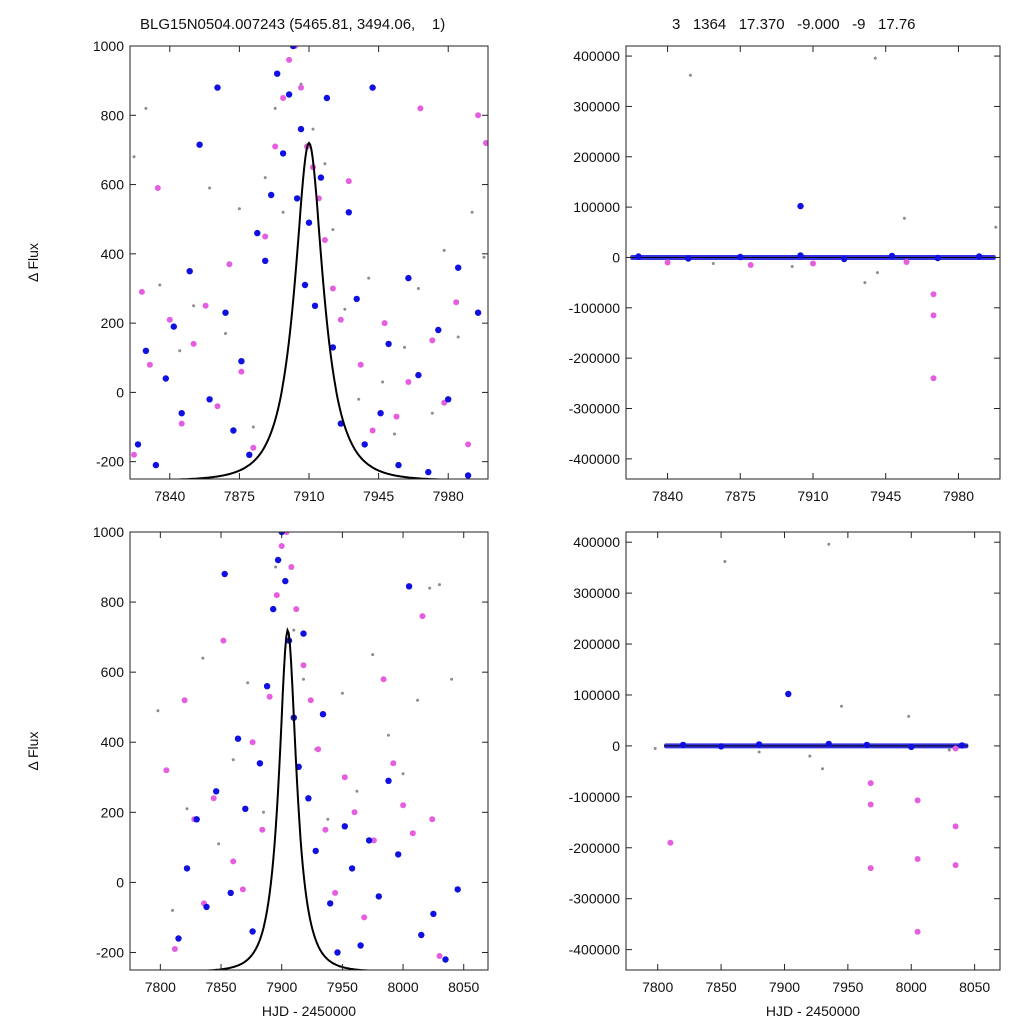  What do you see at coordinates (667, 496) in the screenshot?
I see `x-tick-label: 7840` at bounding box center [667, 496].